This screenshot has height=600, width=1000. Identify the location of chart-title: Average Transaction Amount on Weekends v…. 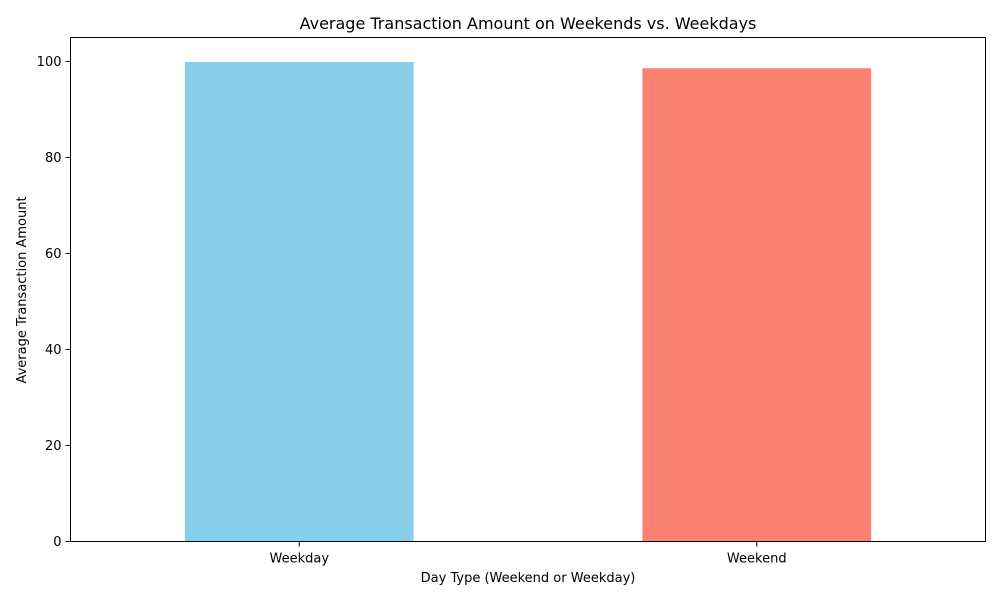
(528, 23).